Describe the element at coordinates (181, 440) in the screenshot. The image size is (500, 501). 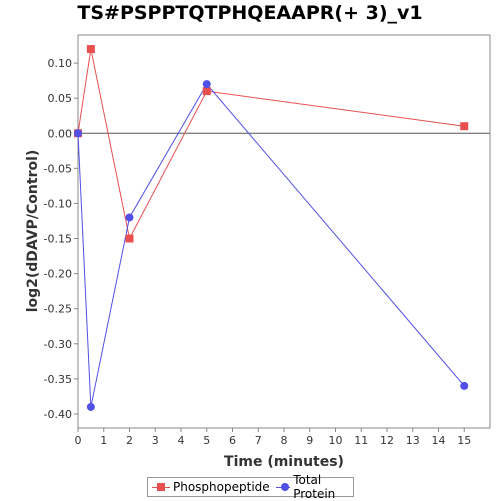
I see `x-tick-label: 4` at that location.